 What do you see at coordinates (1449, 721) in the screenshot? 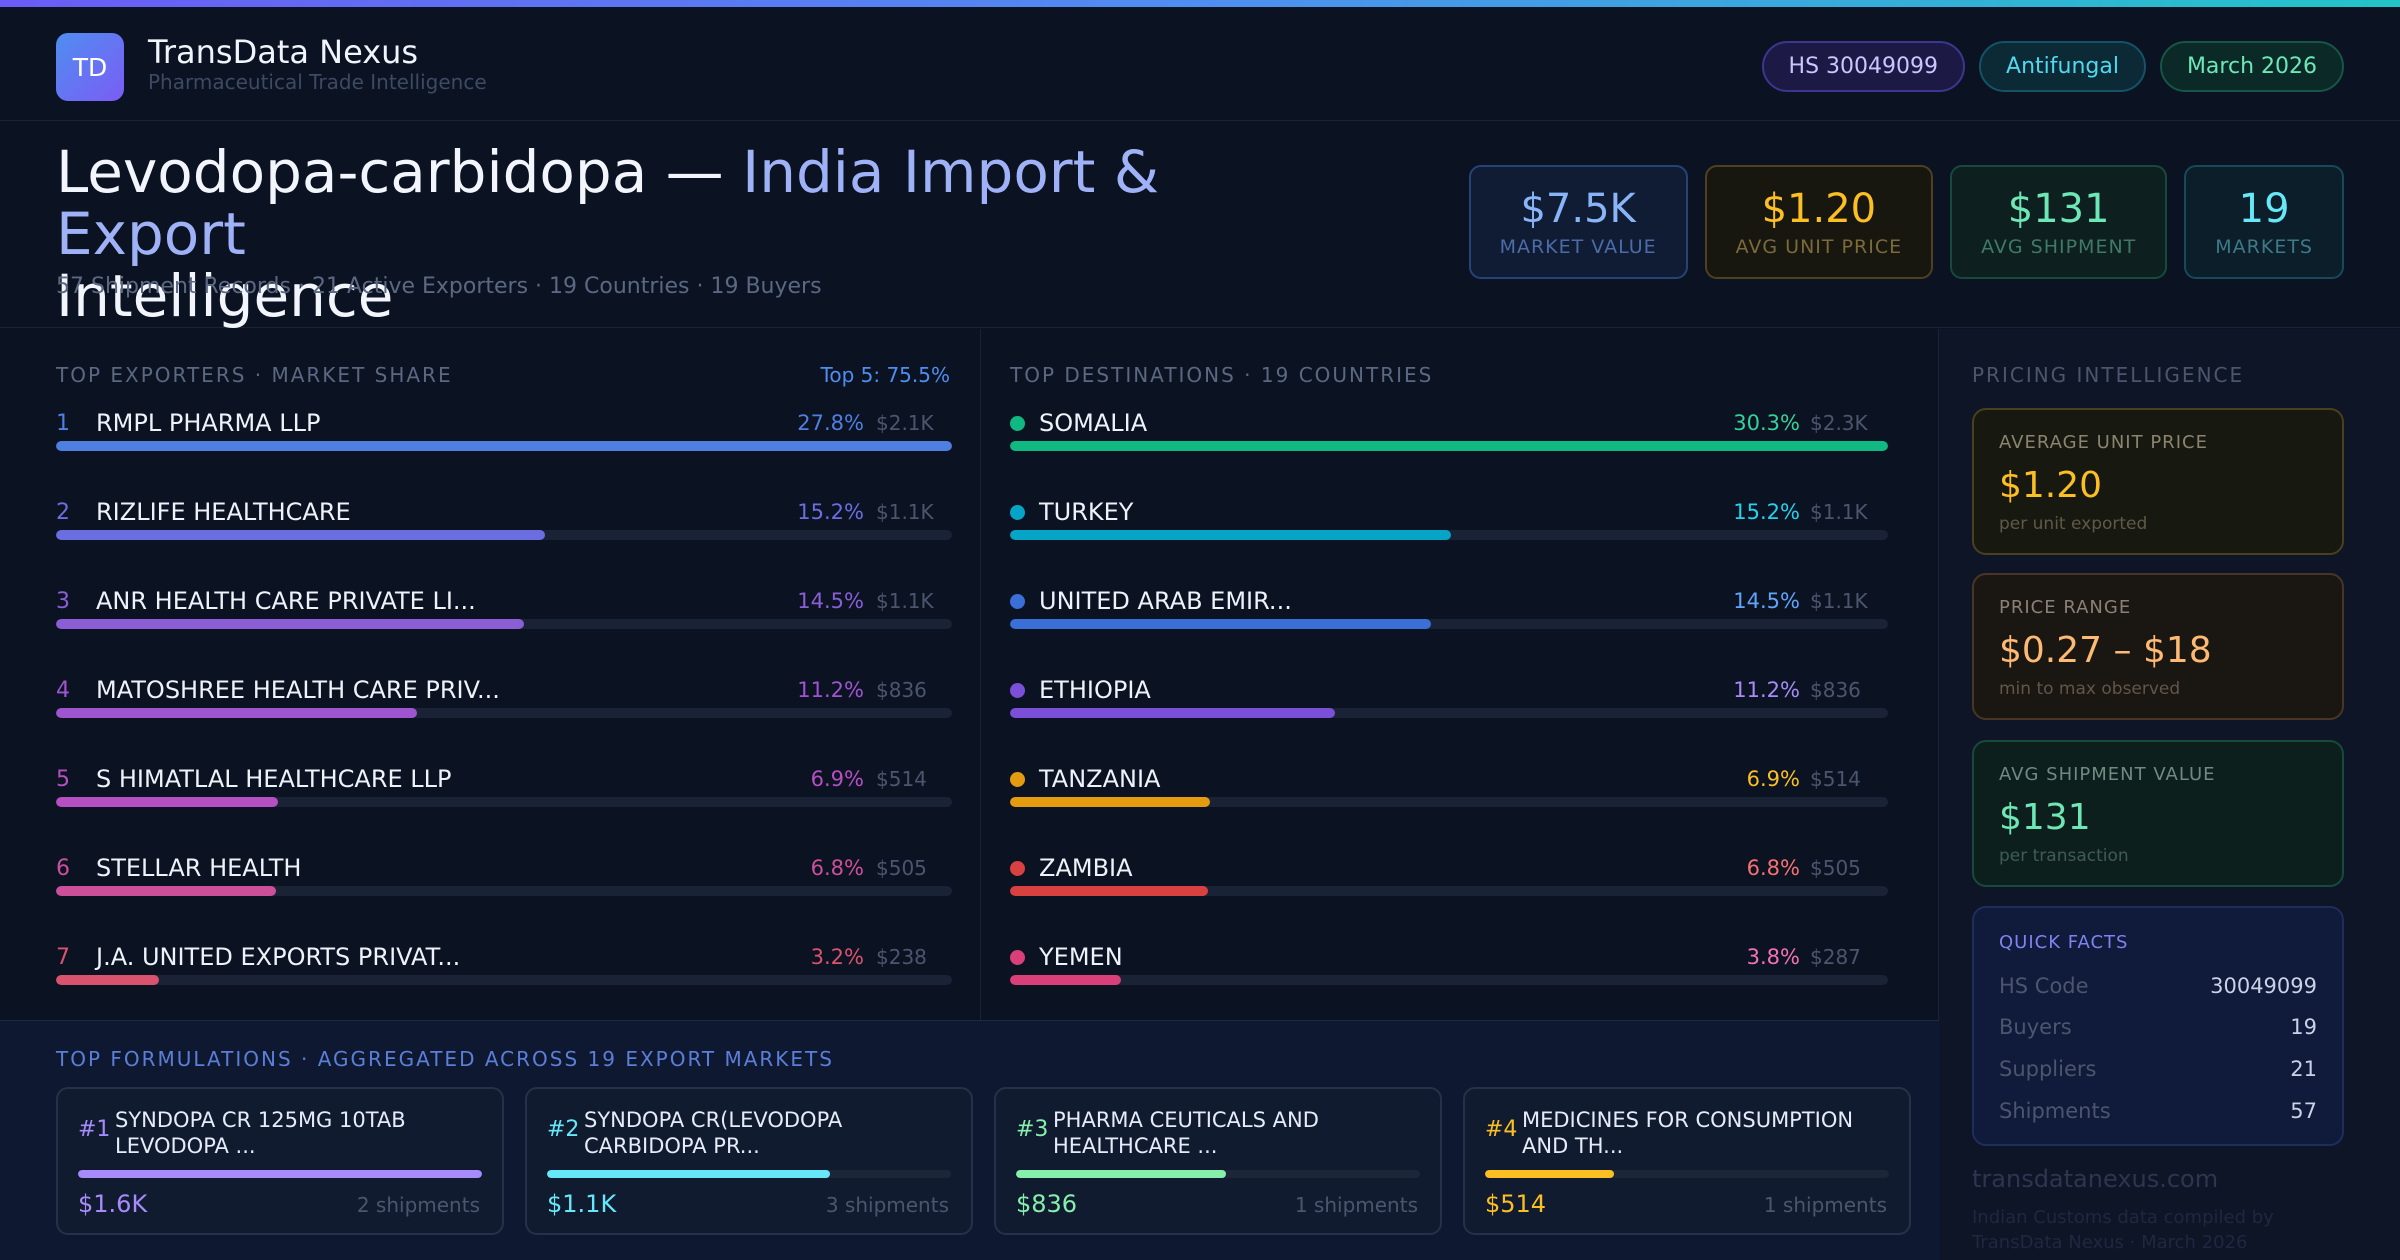
I see `destination-row: ETHIOPIA 11.2% $836` at bounding box center [1449, 721].